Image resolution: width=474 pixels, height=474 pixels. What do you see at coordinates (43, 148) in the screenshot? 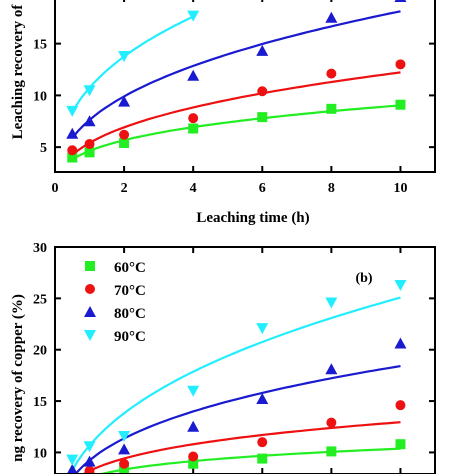
I see `y-tick-label: 5` at bounding box center [43, 148].